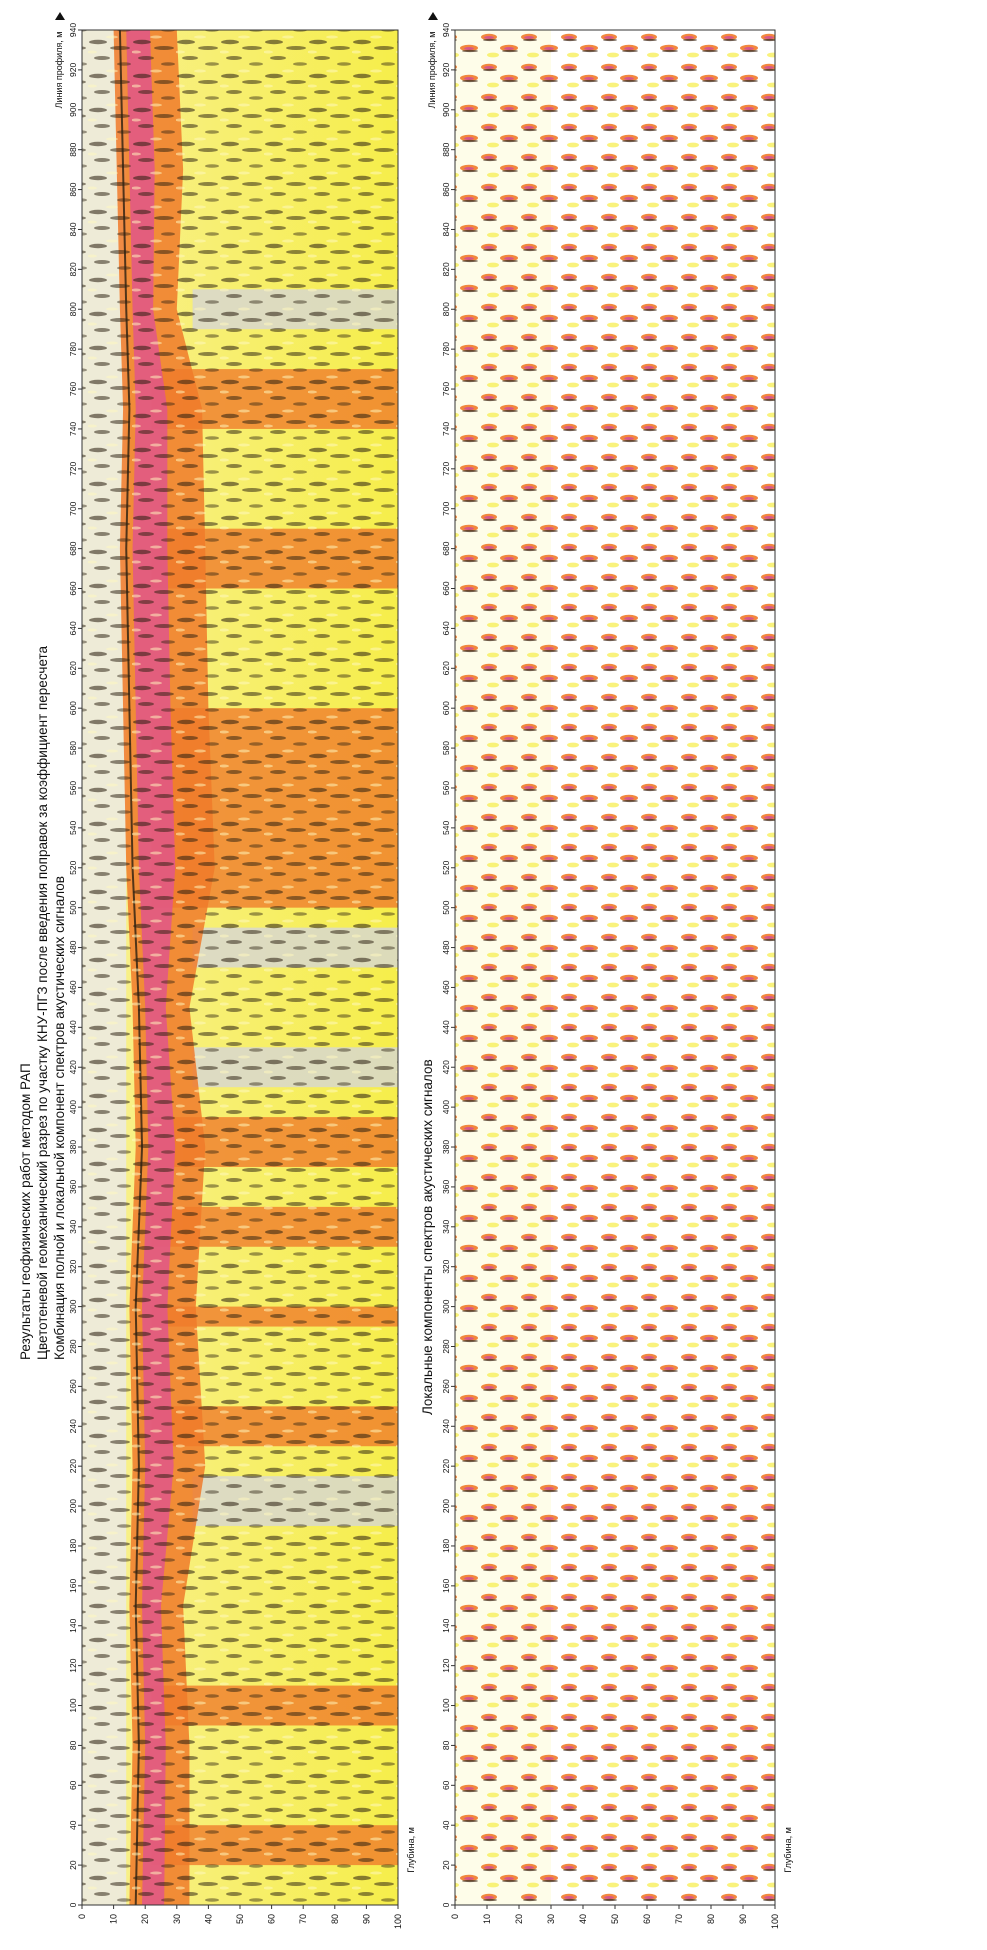 Image resolution: width=987 pixels, height=1950 pixels. What do you see at coordinates (411, 1850) in the screenshot?
I see `y-axis-label: Глубина, м` at bounding box center [411, 1850].